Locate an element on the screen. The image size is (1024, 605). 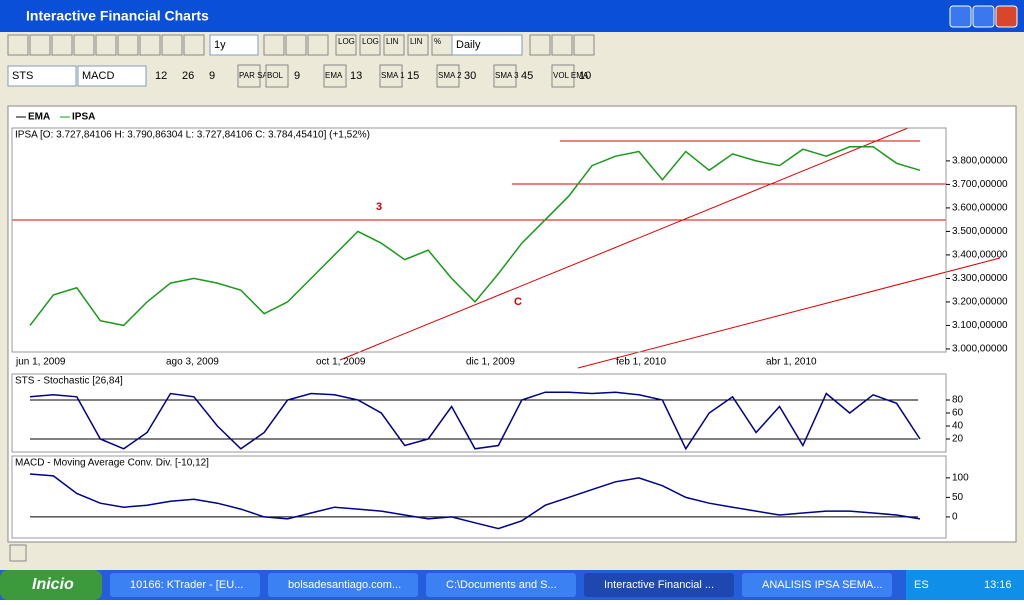
annotation: C is located at coordinates (518, 302).